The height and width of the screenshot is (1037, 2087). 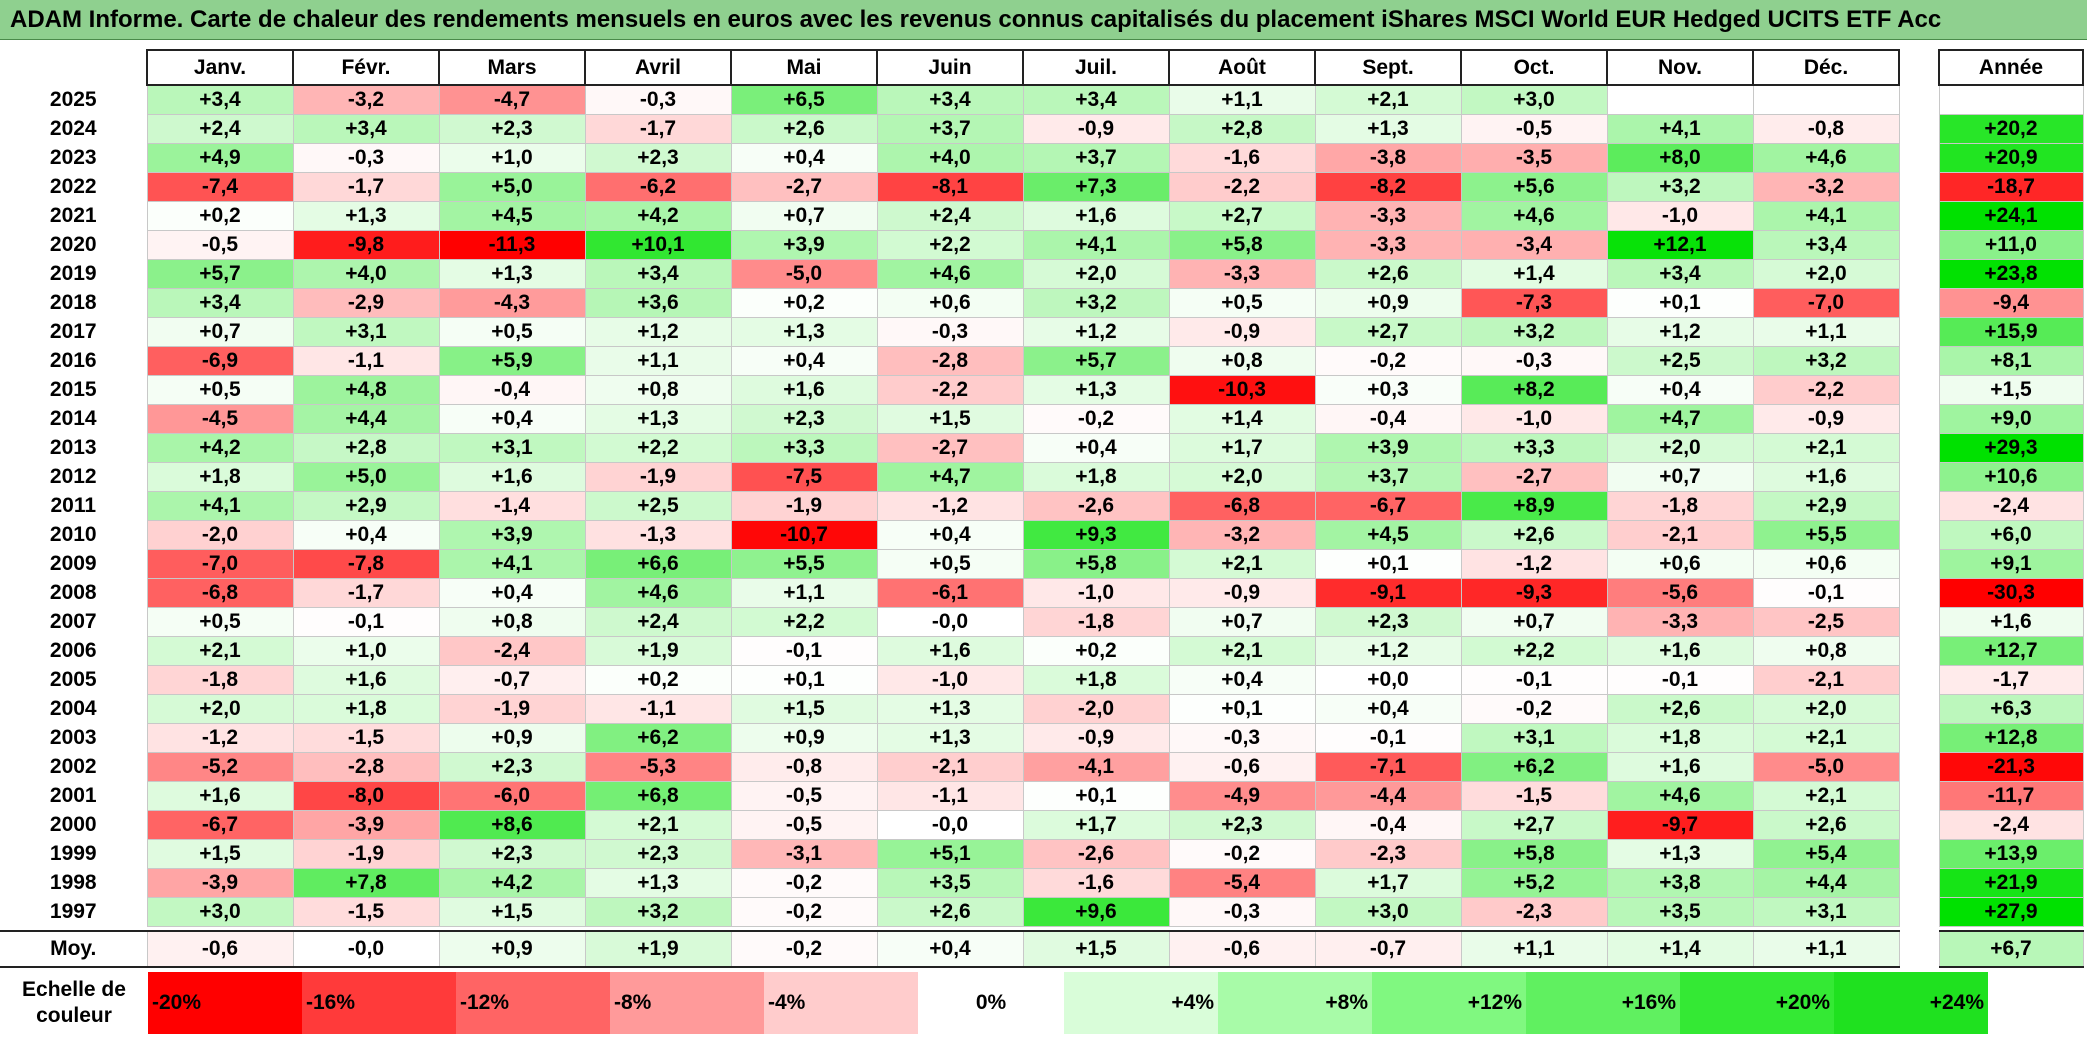 I want to click on heatmap-cell: -9,8, so click(x=366, y=245).